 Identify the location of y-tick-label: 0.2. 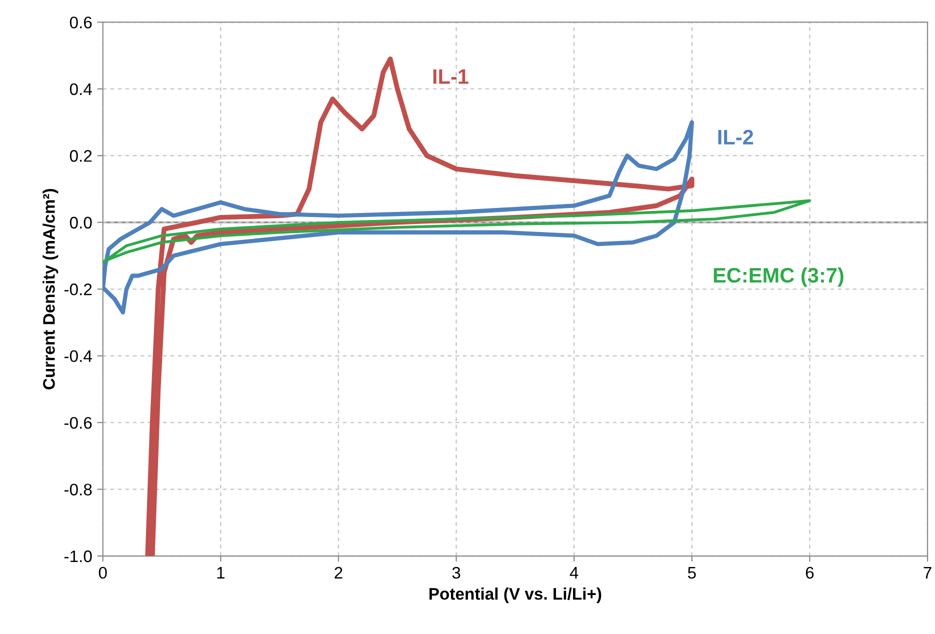
(81, 156).